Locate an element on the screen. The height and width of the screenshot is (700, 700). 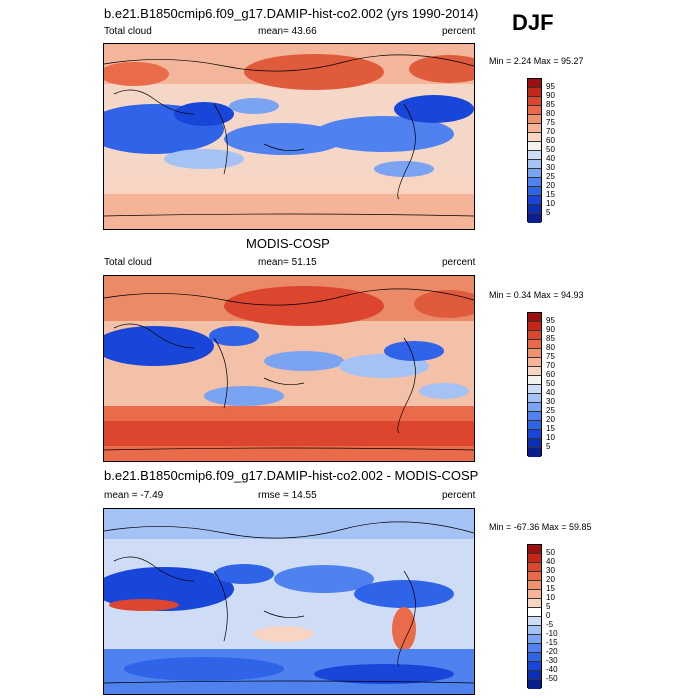
panel2-units: percent is located at coordinates (459, 262).